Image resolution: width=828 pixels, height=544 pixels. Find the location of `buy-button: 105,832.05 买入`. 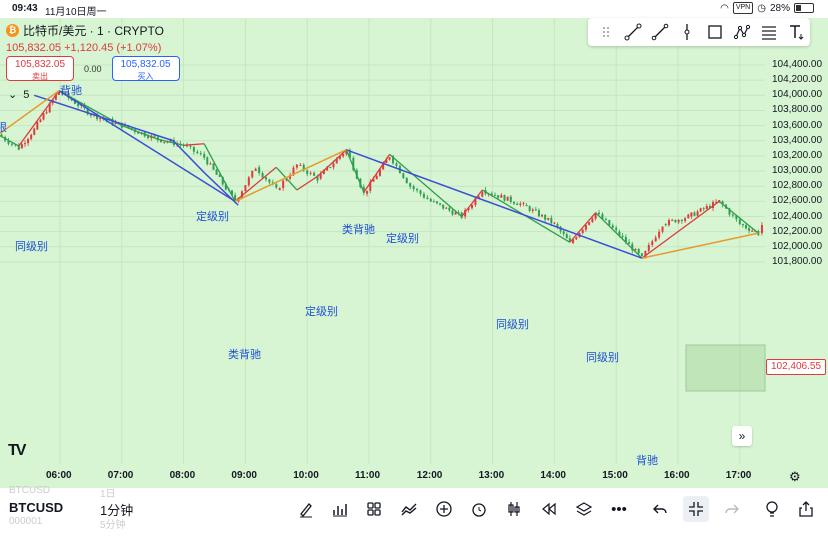

buy-button: 105,832.05 买入 is located at coordinates (145, 68).